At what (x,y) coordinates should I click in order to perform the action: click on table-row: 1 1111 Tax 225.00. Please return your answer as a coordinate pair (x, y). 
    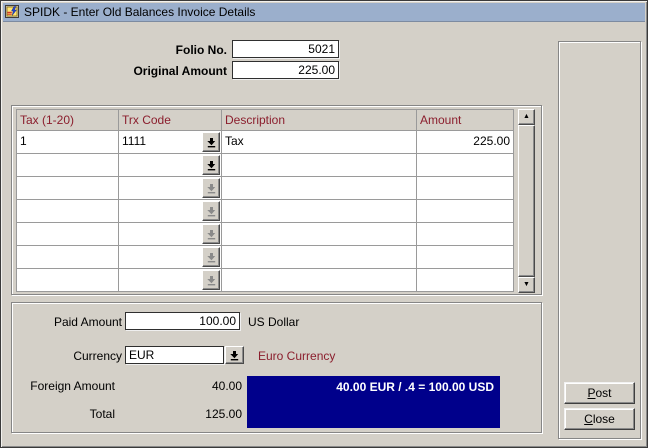
    Looking at the image, I should click on (265, 142).